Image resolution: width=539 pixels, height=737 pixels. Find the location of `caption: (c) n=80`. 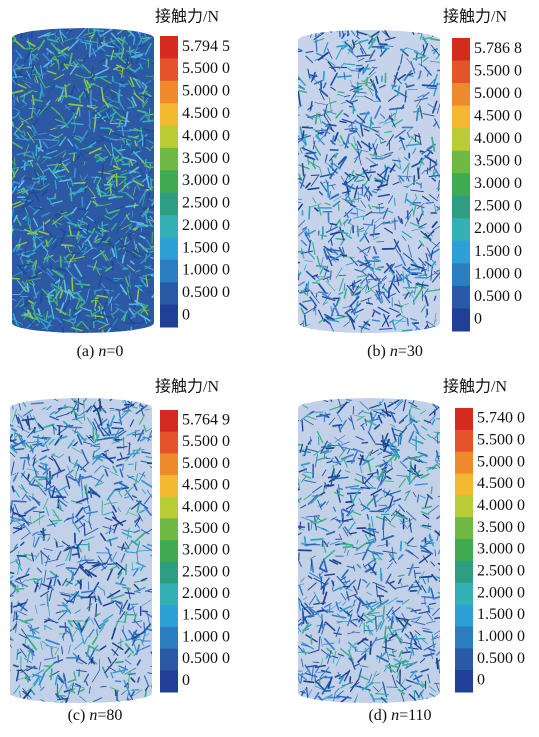

caption: (c) n=80 is located at coordinates (95, 715).